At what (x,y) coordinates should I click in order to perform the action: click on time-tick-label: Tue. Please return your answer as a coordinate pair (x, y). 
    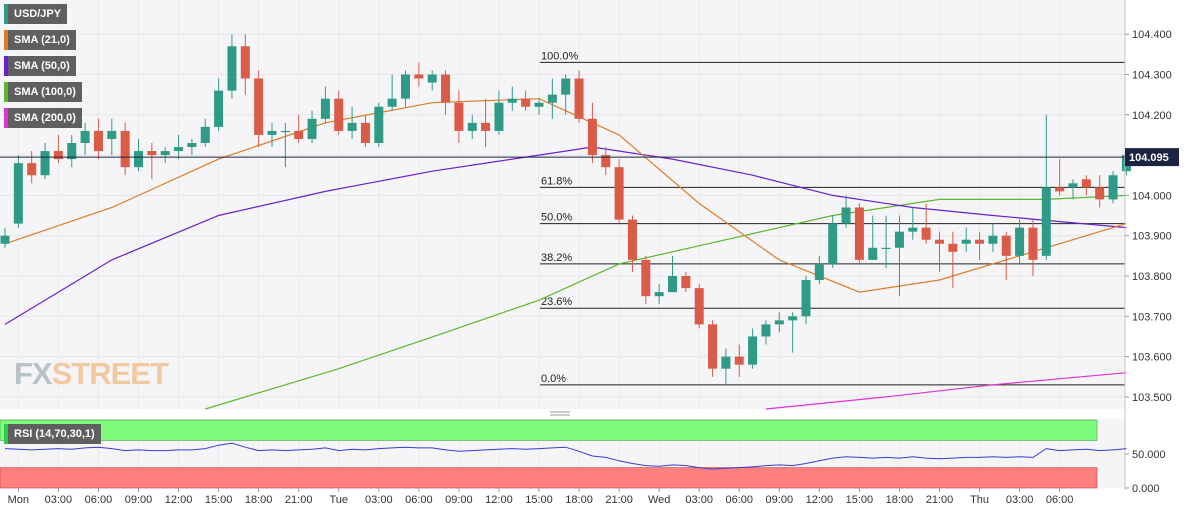
    Looking at the image, I should click on (338, 500).